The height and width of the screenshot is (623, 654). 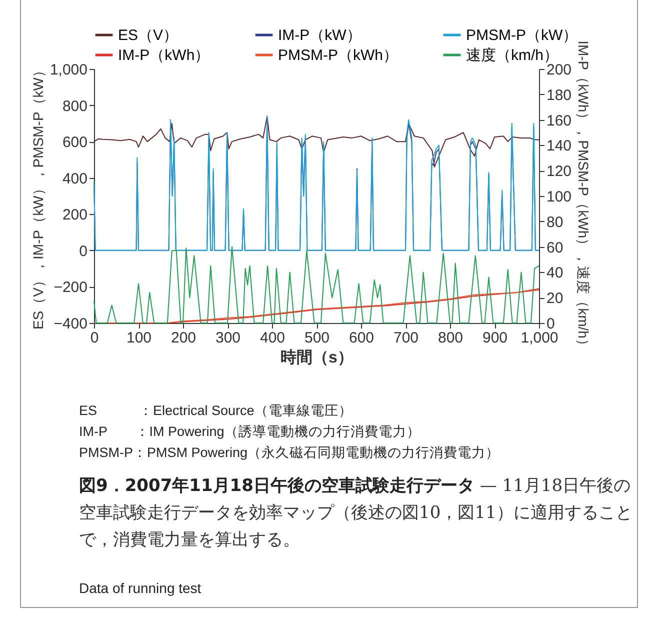 I want to click on y2-tick-label: 200, so click(x=559, y=70).